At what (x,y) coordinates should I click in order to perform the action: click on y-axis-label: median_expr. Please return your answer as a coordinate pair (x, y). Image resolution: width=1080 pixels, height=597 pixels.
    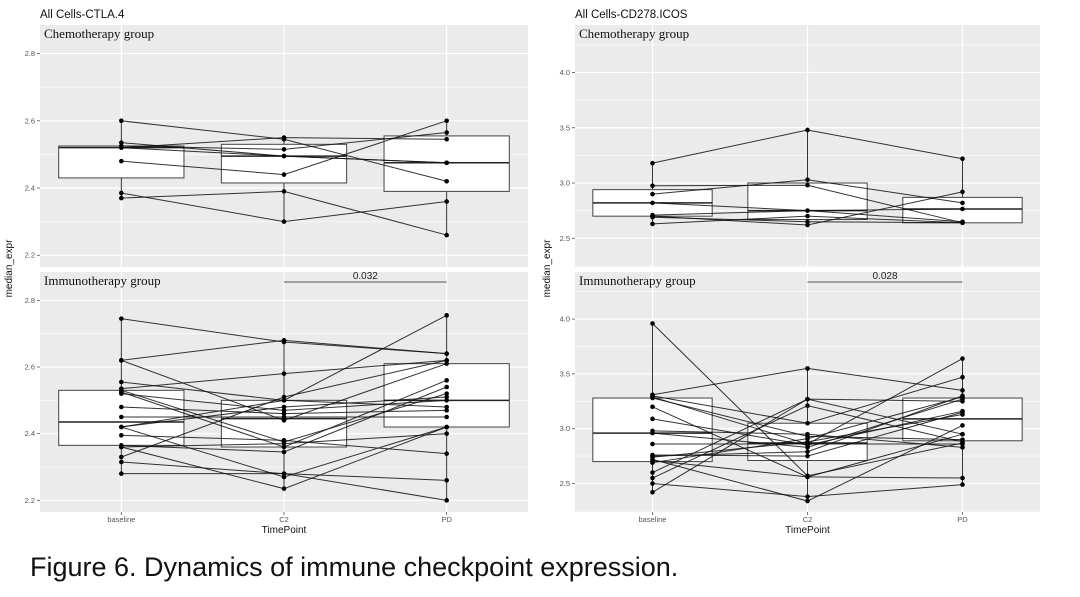
    Looking at the image, I should click on (9, 268).